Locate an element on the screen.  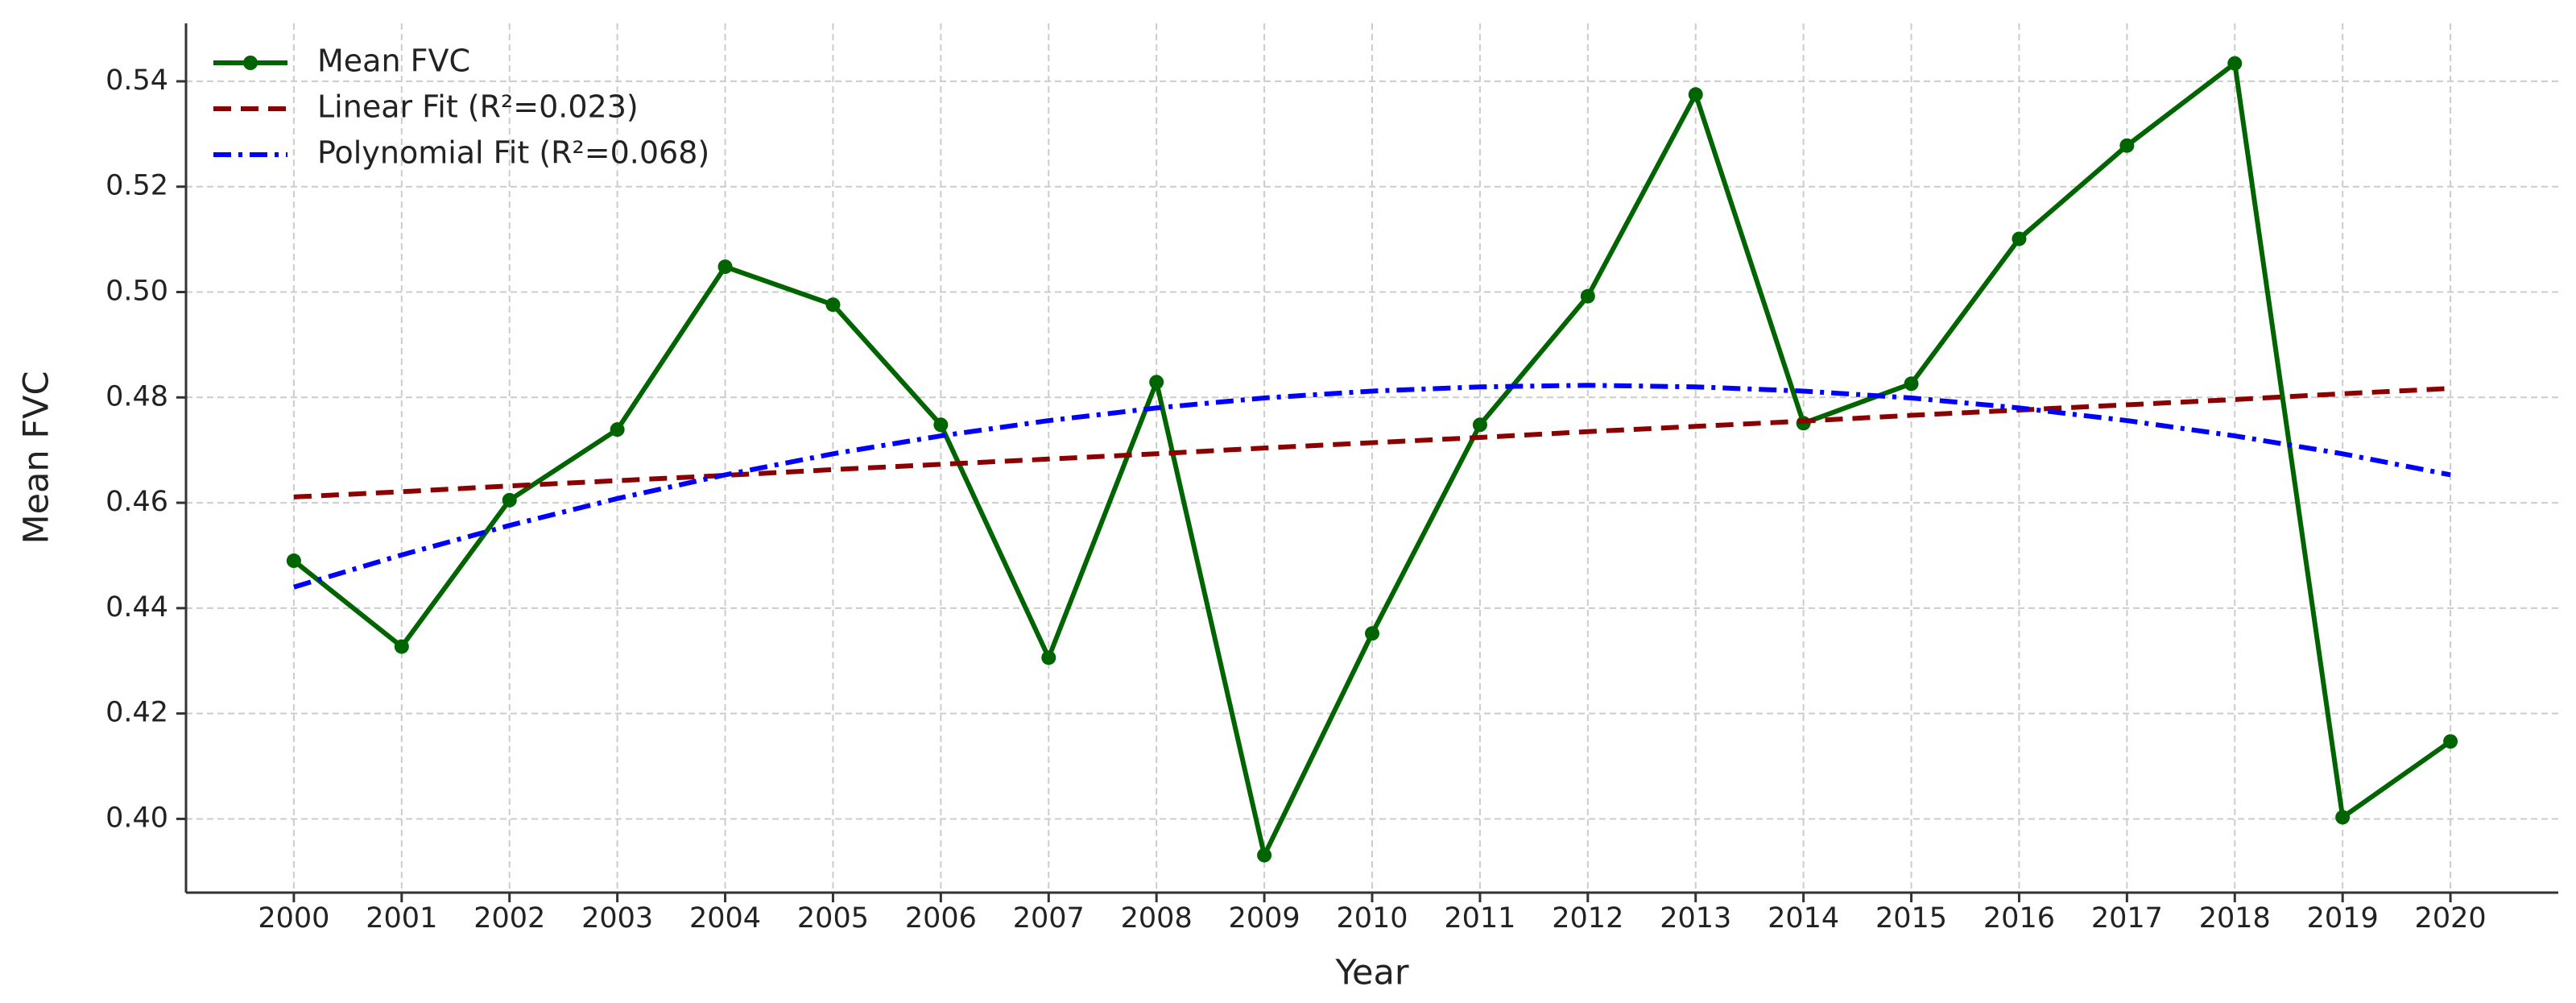
x-tick-label: 2013 is located at coordinates (1696, 918).